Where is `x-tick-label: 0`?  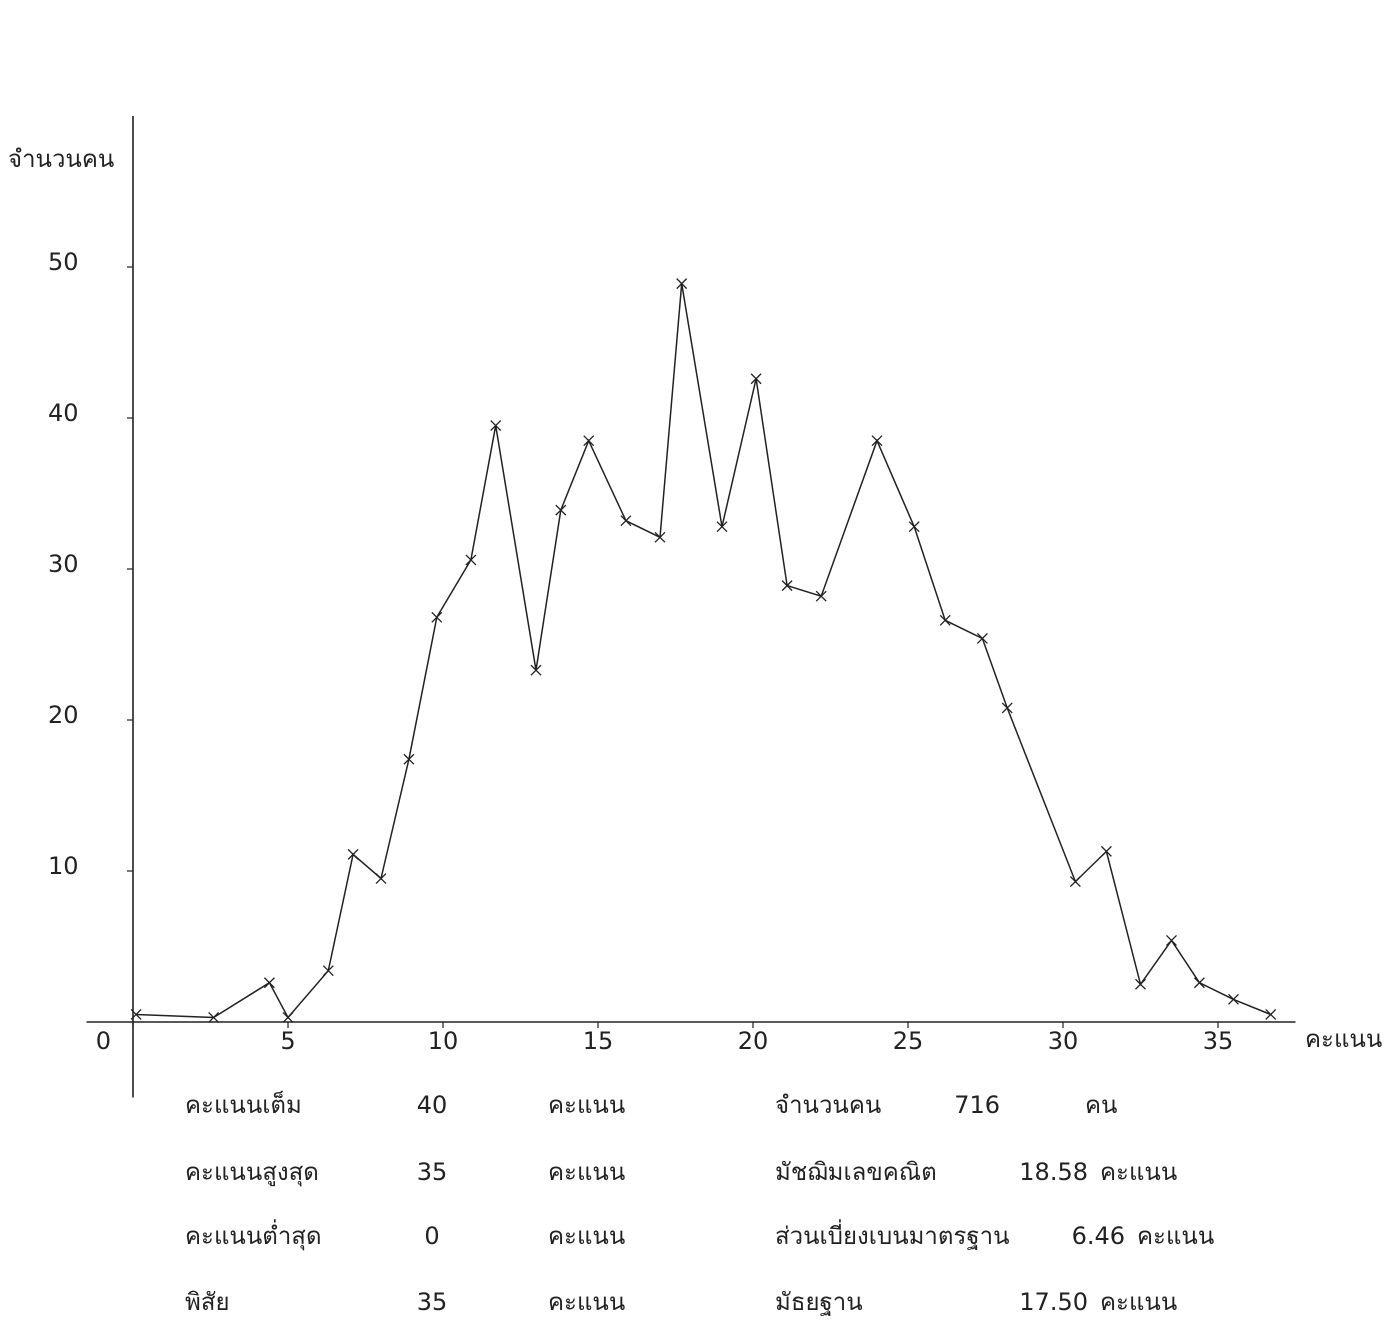
x-tick-label: 0 is located at coordinates (103, 1041).